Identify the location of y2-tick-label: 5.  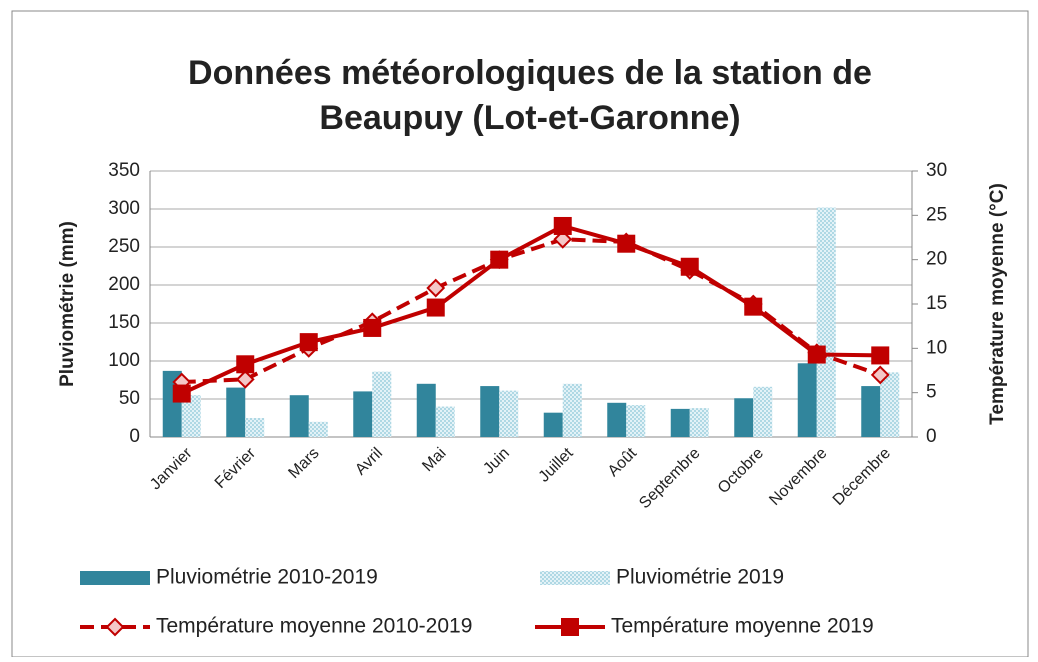
(931, 392).